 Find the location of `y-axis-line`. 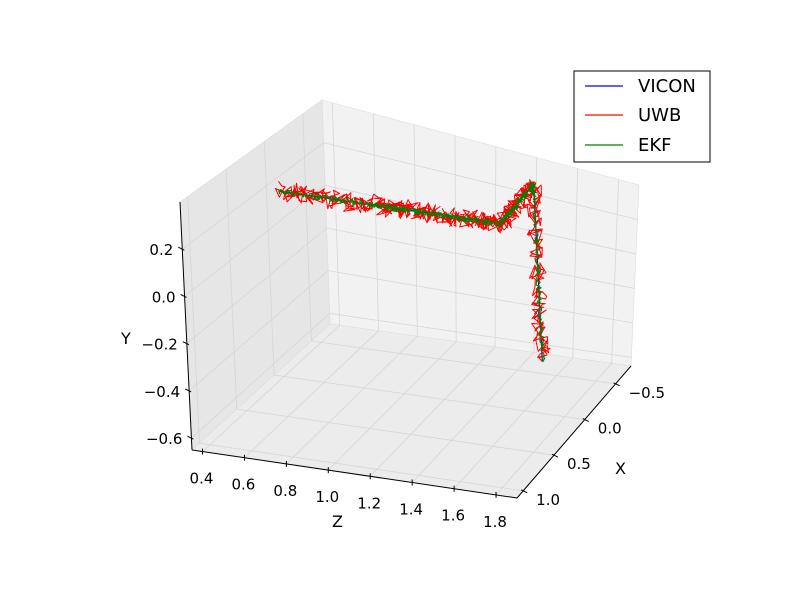

y-axis-line is located at coordinates (186, 326).